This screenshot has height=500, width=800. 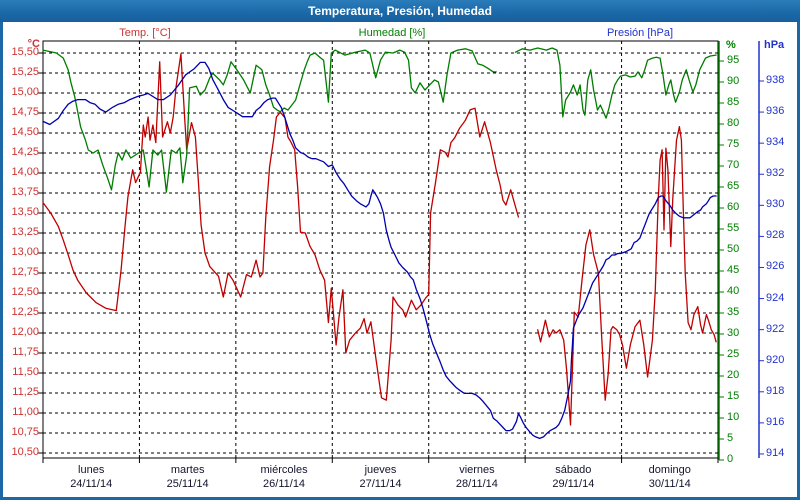 What do you see at coordinates (33, 44) in the screenshot?
I see `temp-axis-unit: °C` at bounding box center [33, 44].